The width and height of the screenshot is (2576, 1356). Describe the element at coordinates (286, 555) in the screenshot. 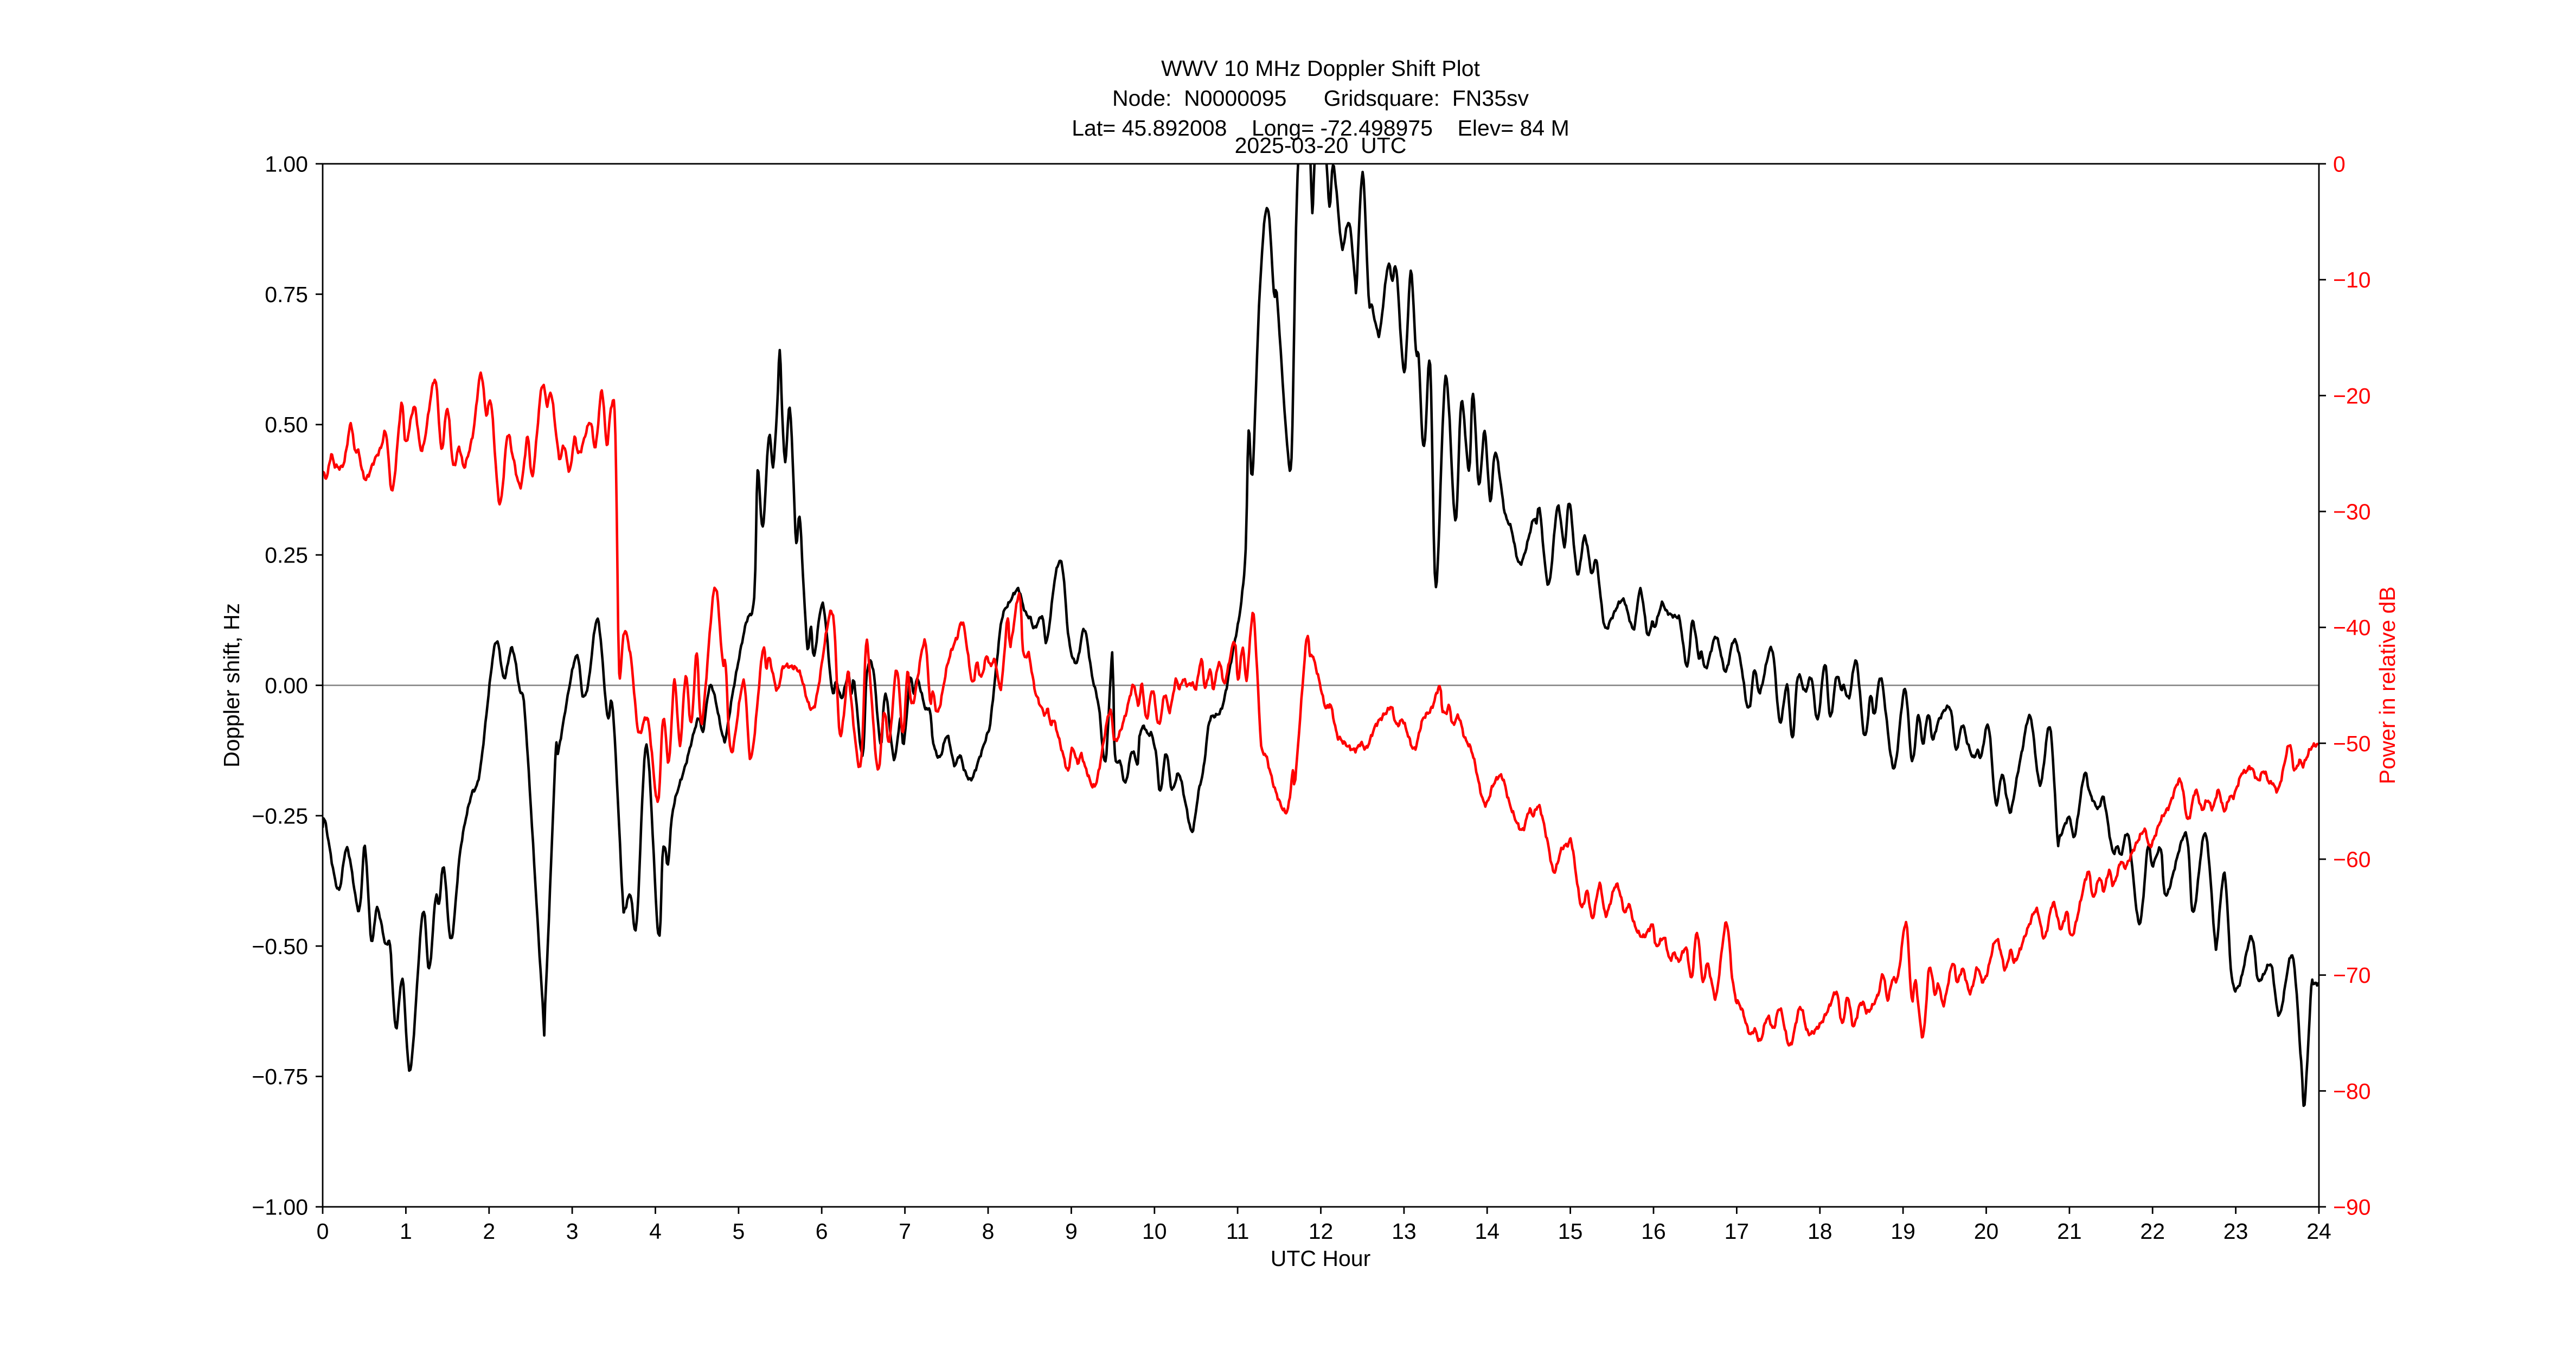

I see `svg-text: 0.25` at that location.